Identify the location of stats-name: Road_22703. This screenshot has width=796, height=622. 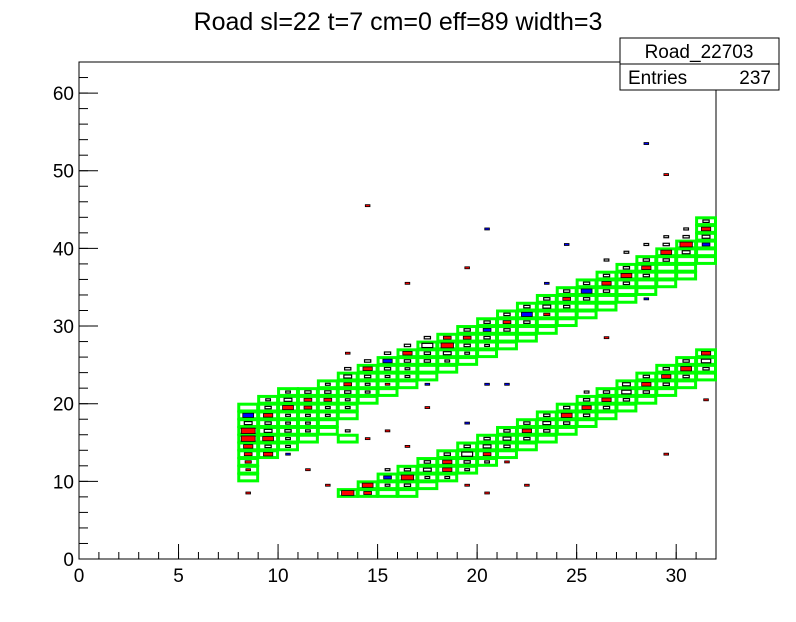
(699, 52).